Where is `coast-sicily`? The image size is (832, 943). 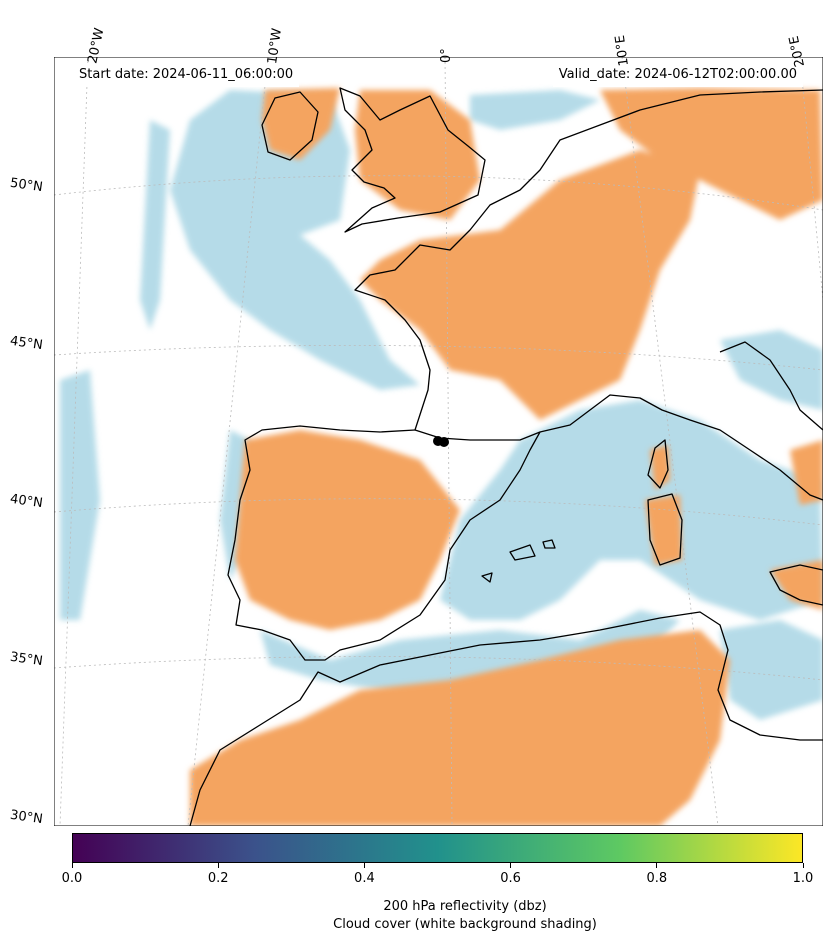 coast-sicily is located at coordinates (796, 585).